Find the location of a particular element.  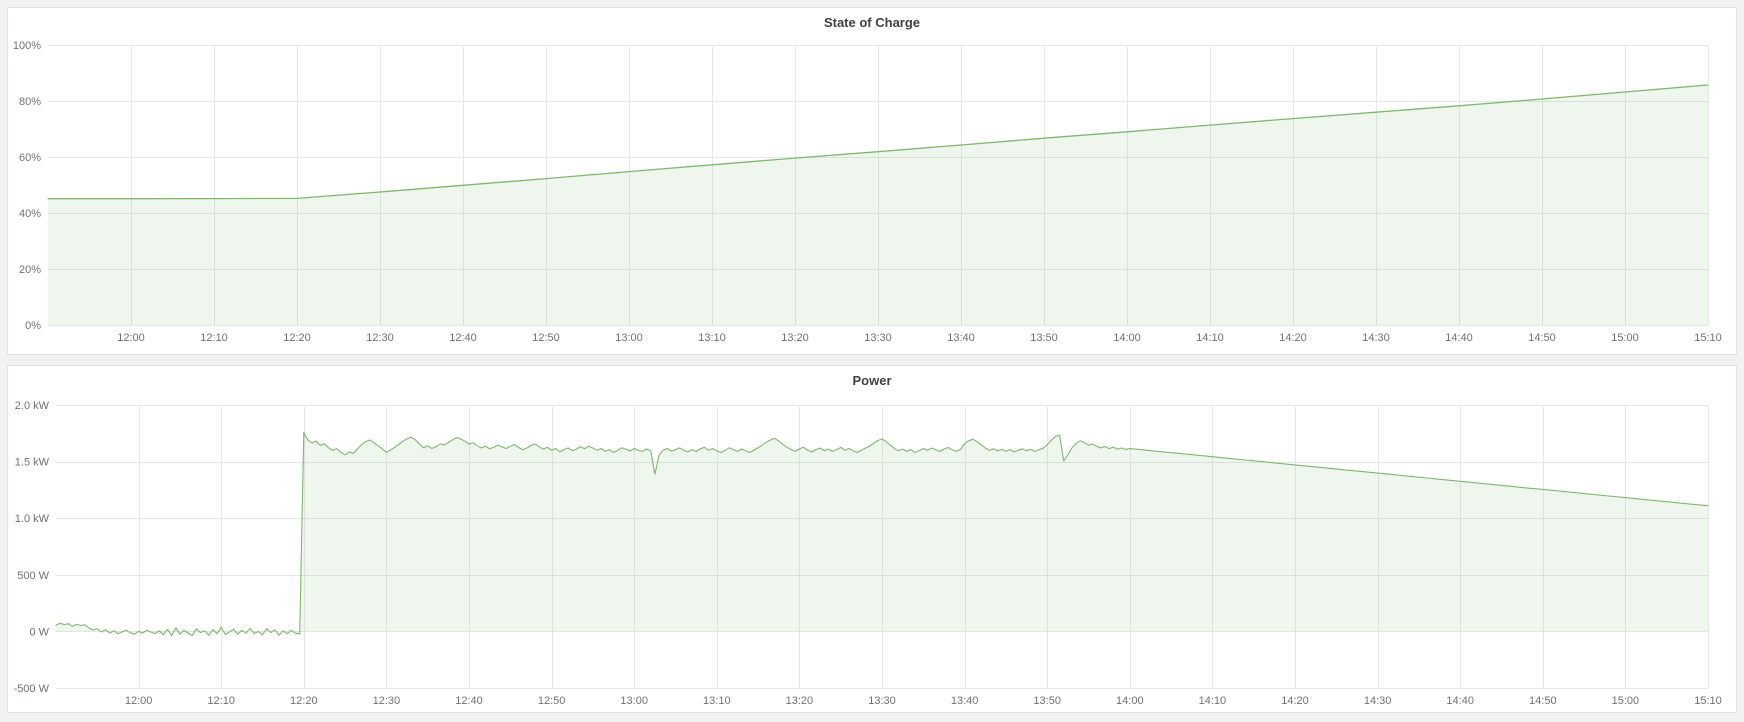

y-tick-label: 60% is located at coordinates (30, 158).